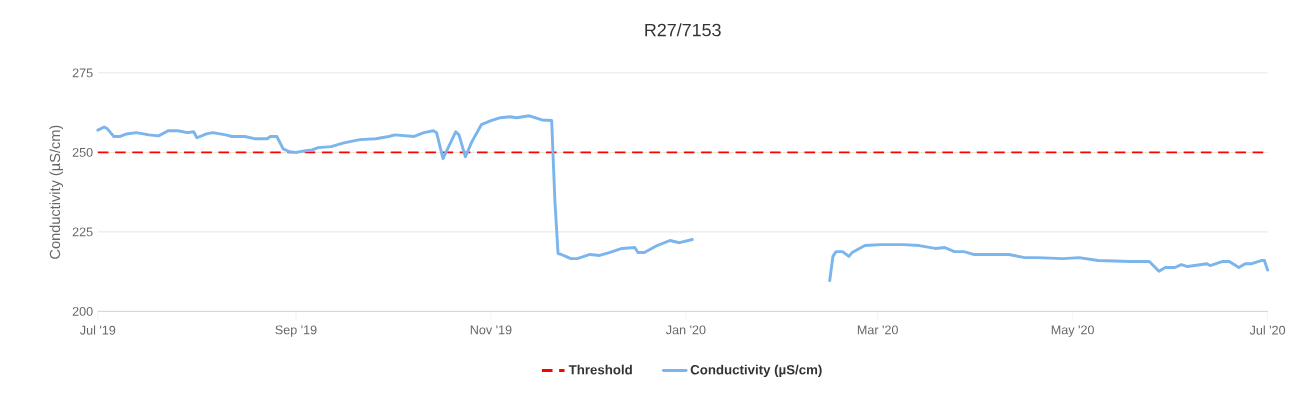  I want to click on x-tick-label: Nov '19, so click(491, 330).